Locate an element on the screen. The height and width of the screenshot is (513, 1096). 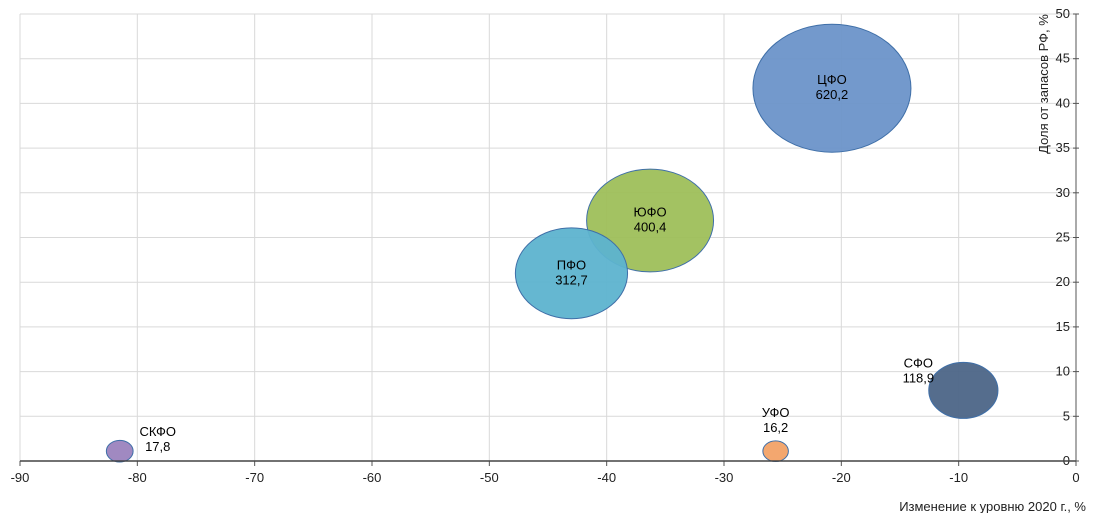
x-tick-label: -80 is located at coordinates (137, 477).